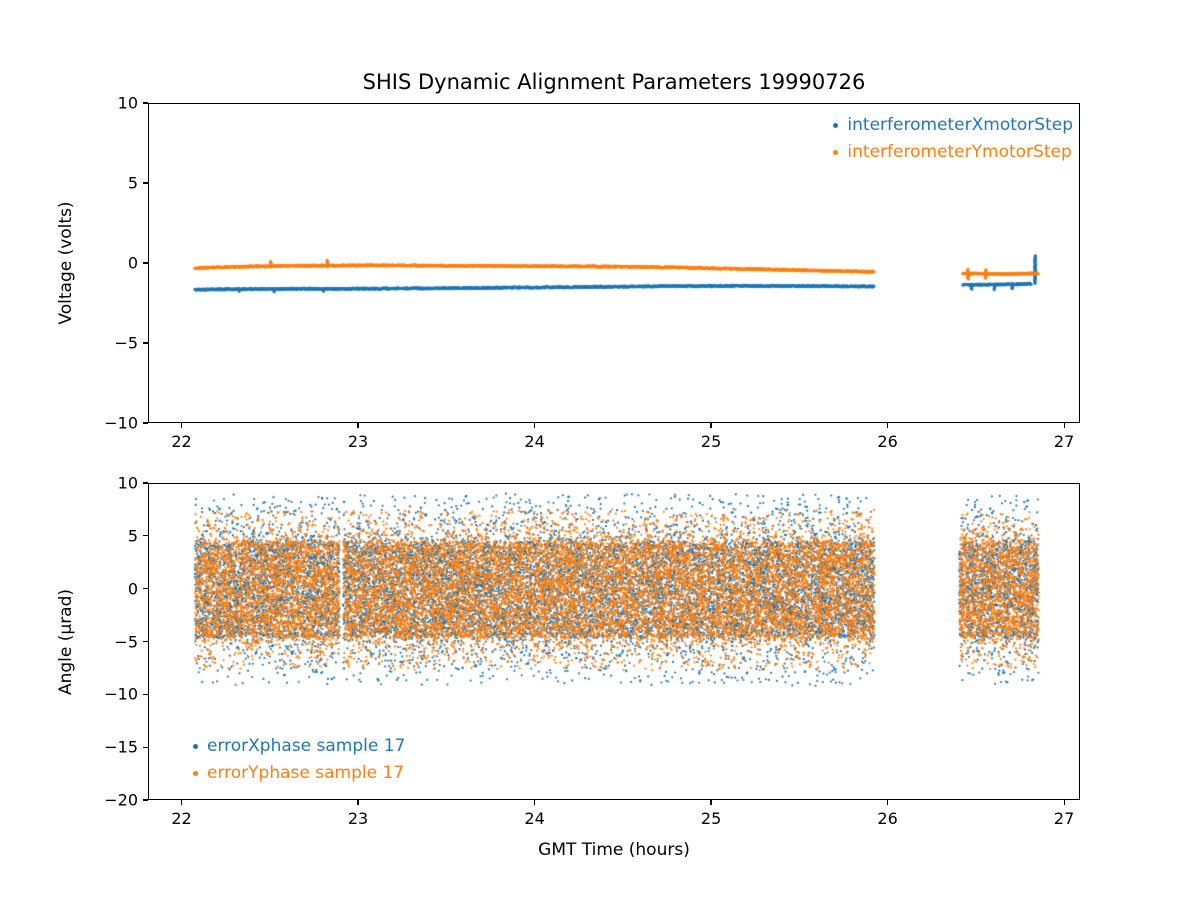  Describe the element at coordinates (306, 773) in the screenshot. I see `legend-label: errorYphase sample 17` at that location.